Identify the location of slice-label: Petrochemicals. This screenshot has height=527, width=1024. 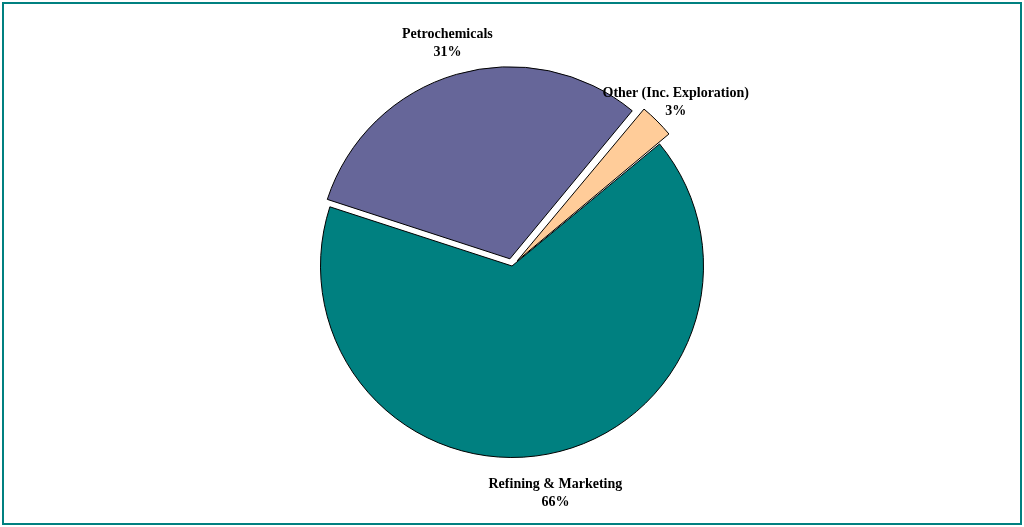
(448, 34).